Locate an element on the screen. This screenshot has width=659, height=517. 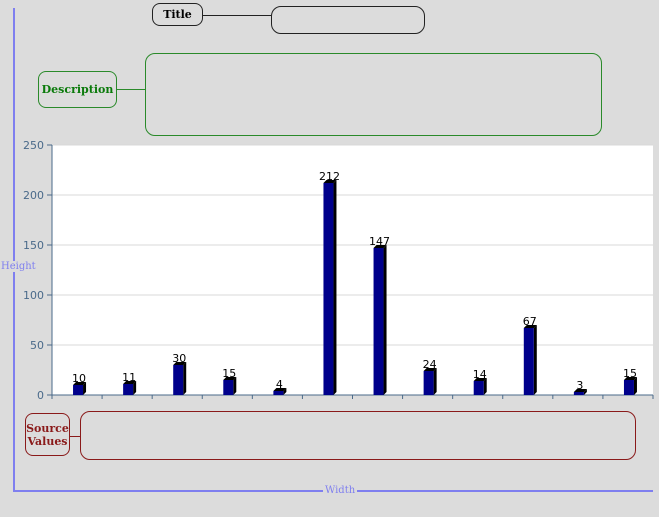
data-label: 14 is located at coordinates (480, 374).